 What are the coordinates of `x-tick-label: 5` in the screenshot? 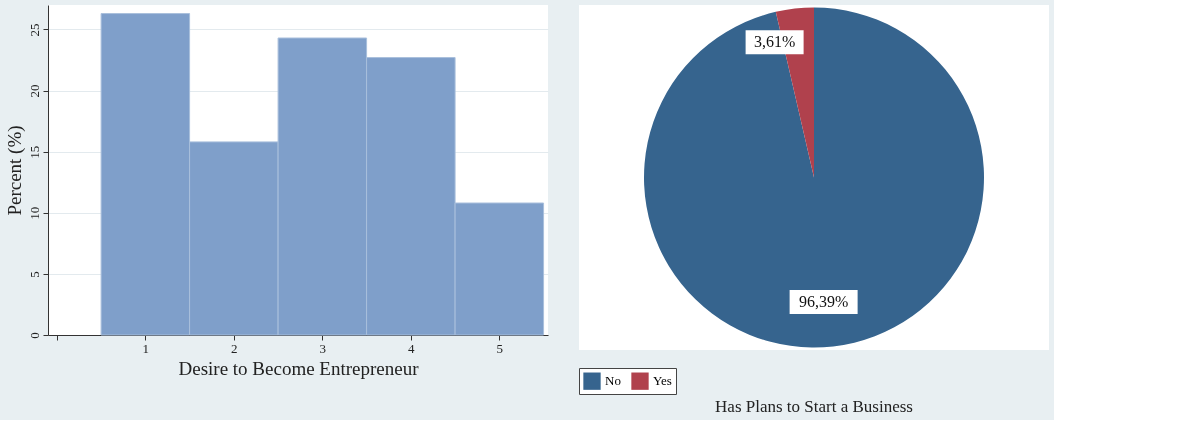 It's located at (500, 348).